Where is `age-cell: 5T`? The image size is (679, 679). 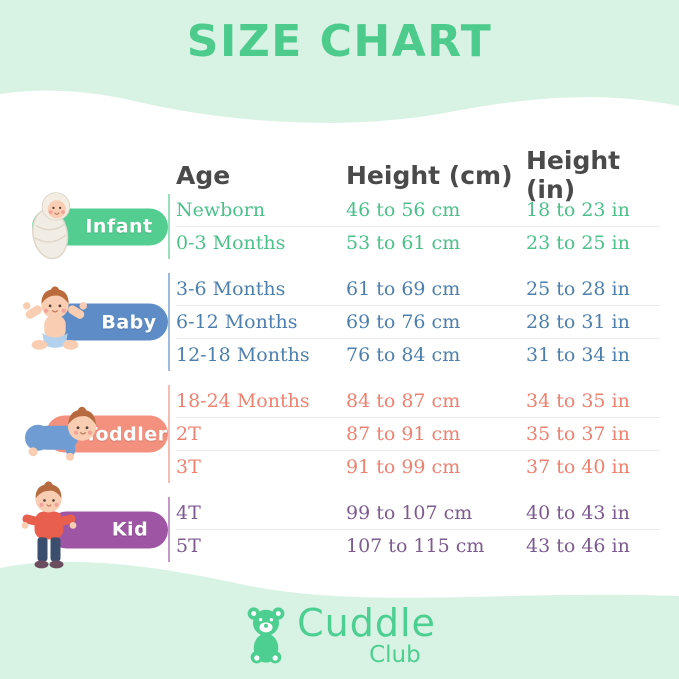
age-cell: 5T is located at coordinates (188, 546).